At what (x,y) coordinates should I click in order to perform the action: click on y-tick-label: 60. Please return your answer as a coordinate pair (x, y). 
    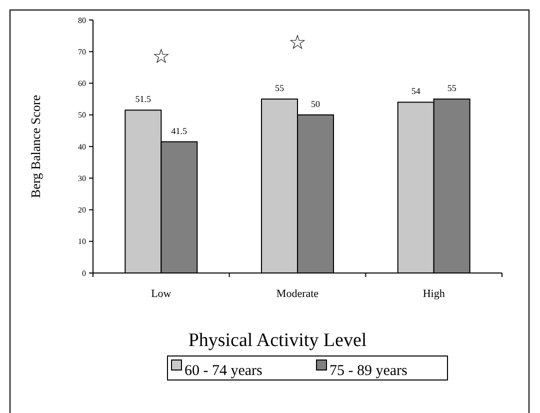
    Looking at the image, I should click on (82, 83).